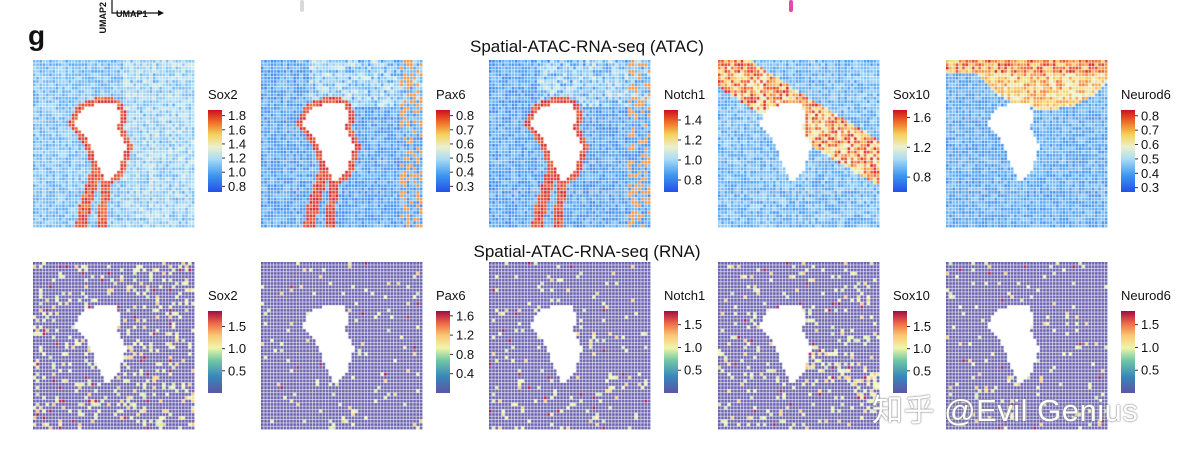 Image resolution: width=1200 pixels, height=451 pixels. I want to click on atac-sox2-spatial-map, so click(114, 144).